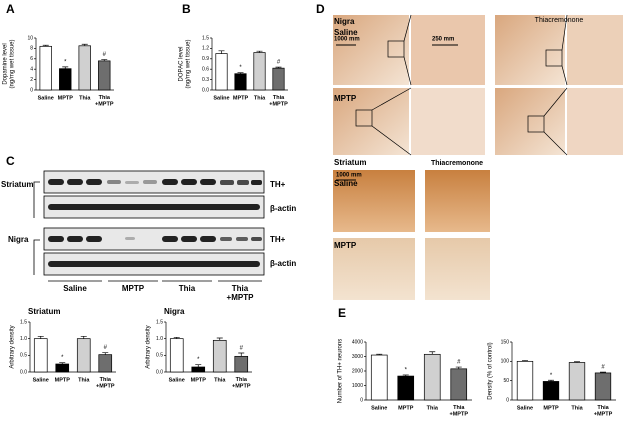 This screenshot has height=424, width=623. What do you see at coordinates (457, 163) in the screenshot?
I see `treatment-label: Thiacremonone` at bounding box center [457, 163].